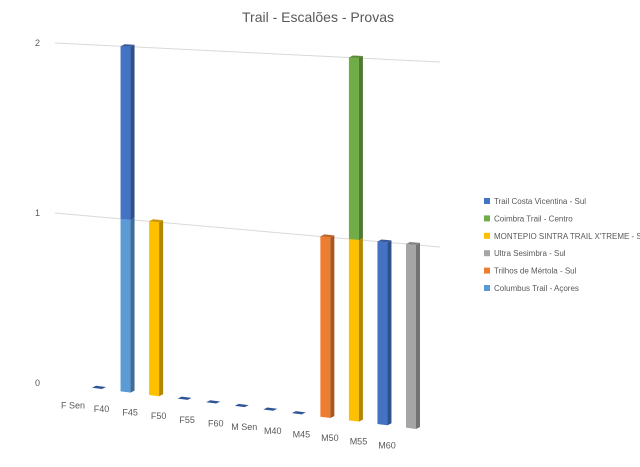 This screenshot has height=467, width=640. What do you see at coordinates (273, 431) in the screenshot?
I see `x-tick-label: M40` at bounding box center [273, 431].